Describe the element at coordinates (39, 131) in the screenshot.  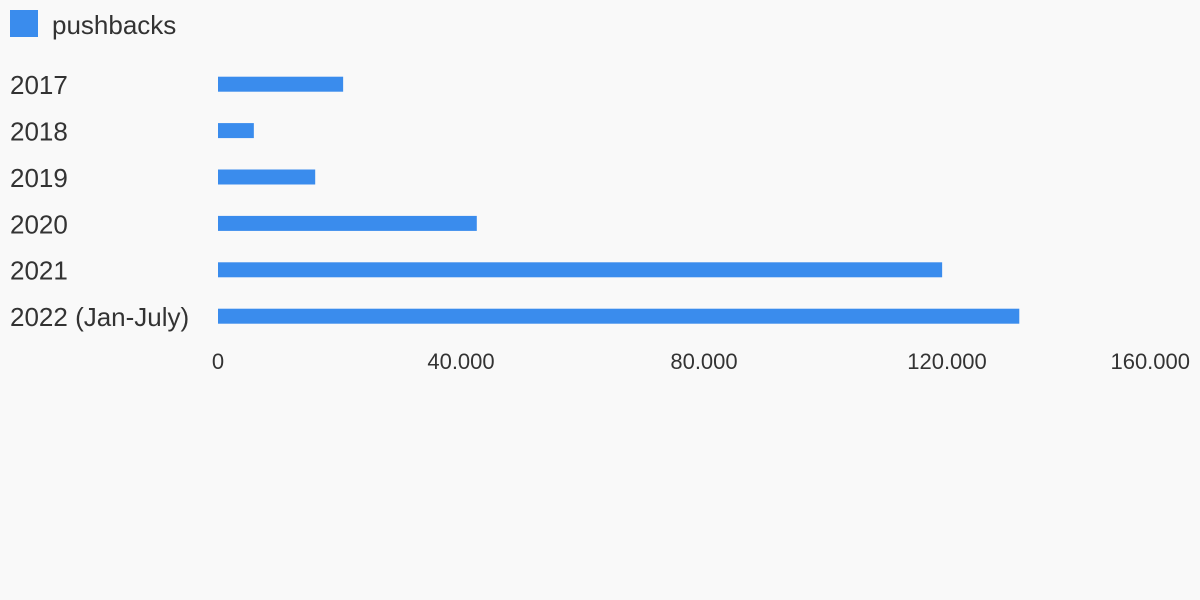
I see `y-tick-label: 2018` at that location.